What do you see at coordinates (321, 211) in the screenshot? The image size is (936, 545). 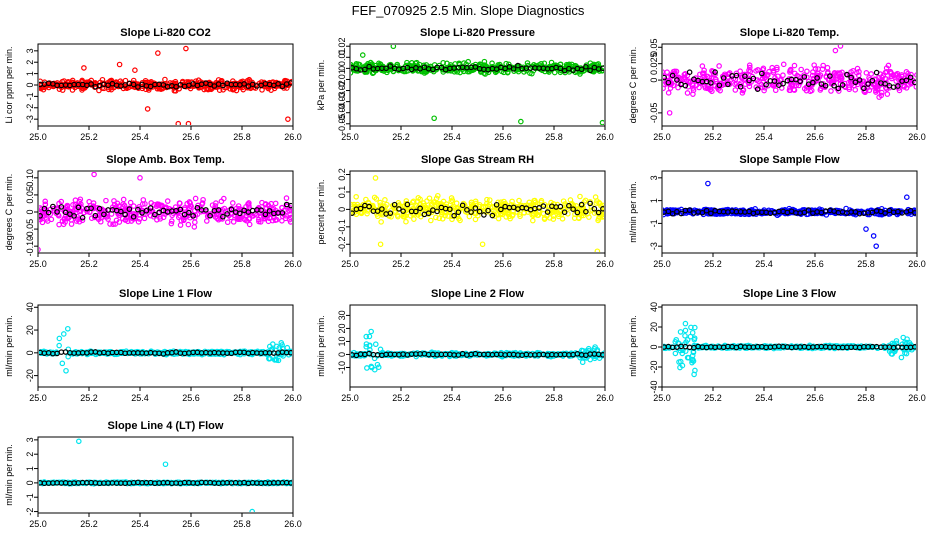 I see `y-axis-label: percent per min.` at bounding box center [321, 211].